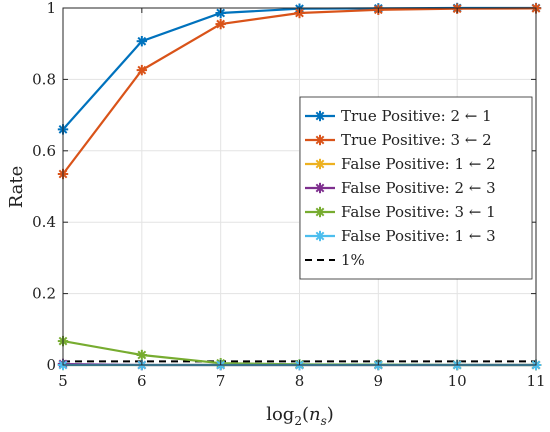  Describe the element at coordinates (44, 222) in the screenshot. I see `y-tick-label: 0.4` at that location.